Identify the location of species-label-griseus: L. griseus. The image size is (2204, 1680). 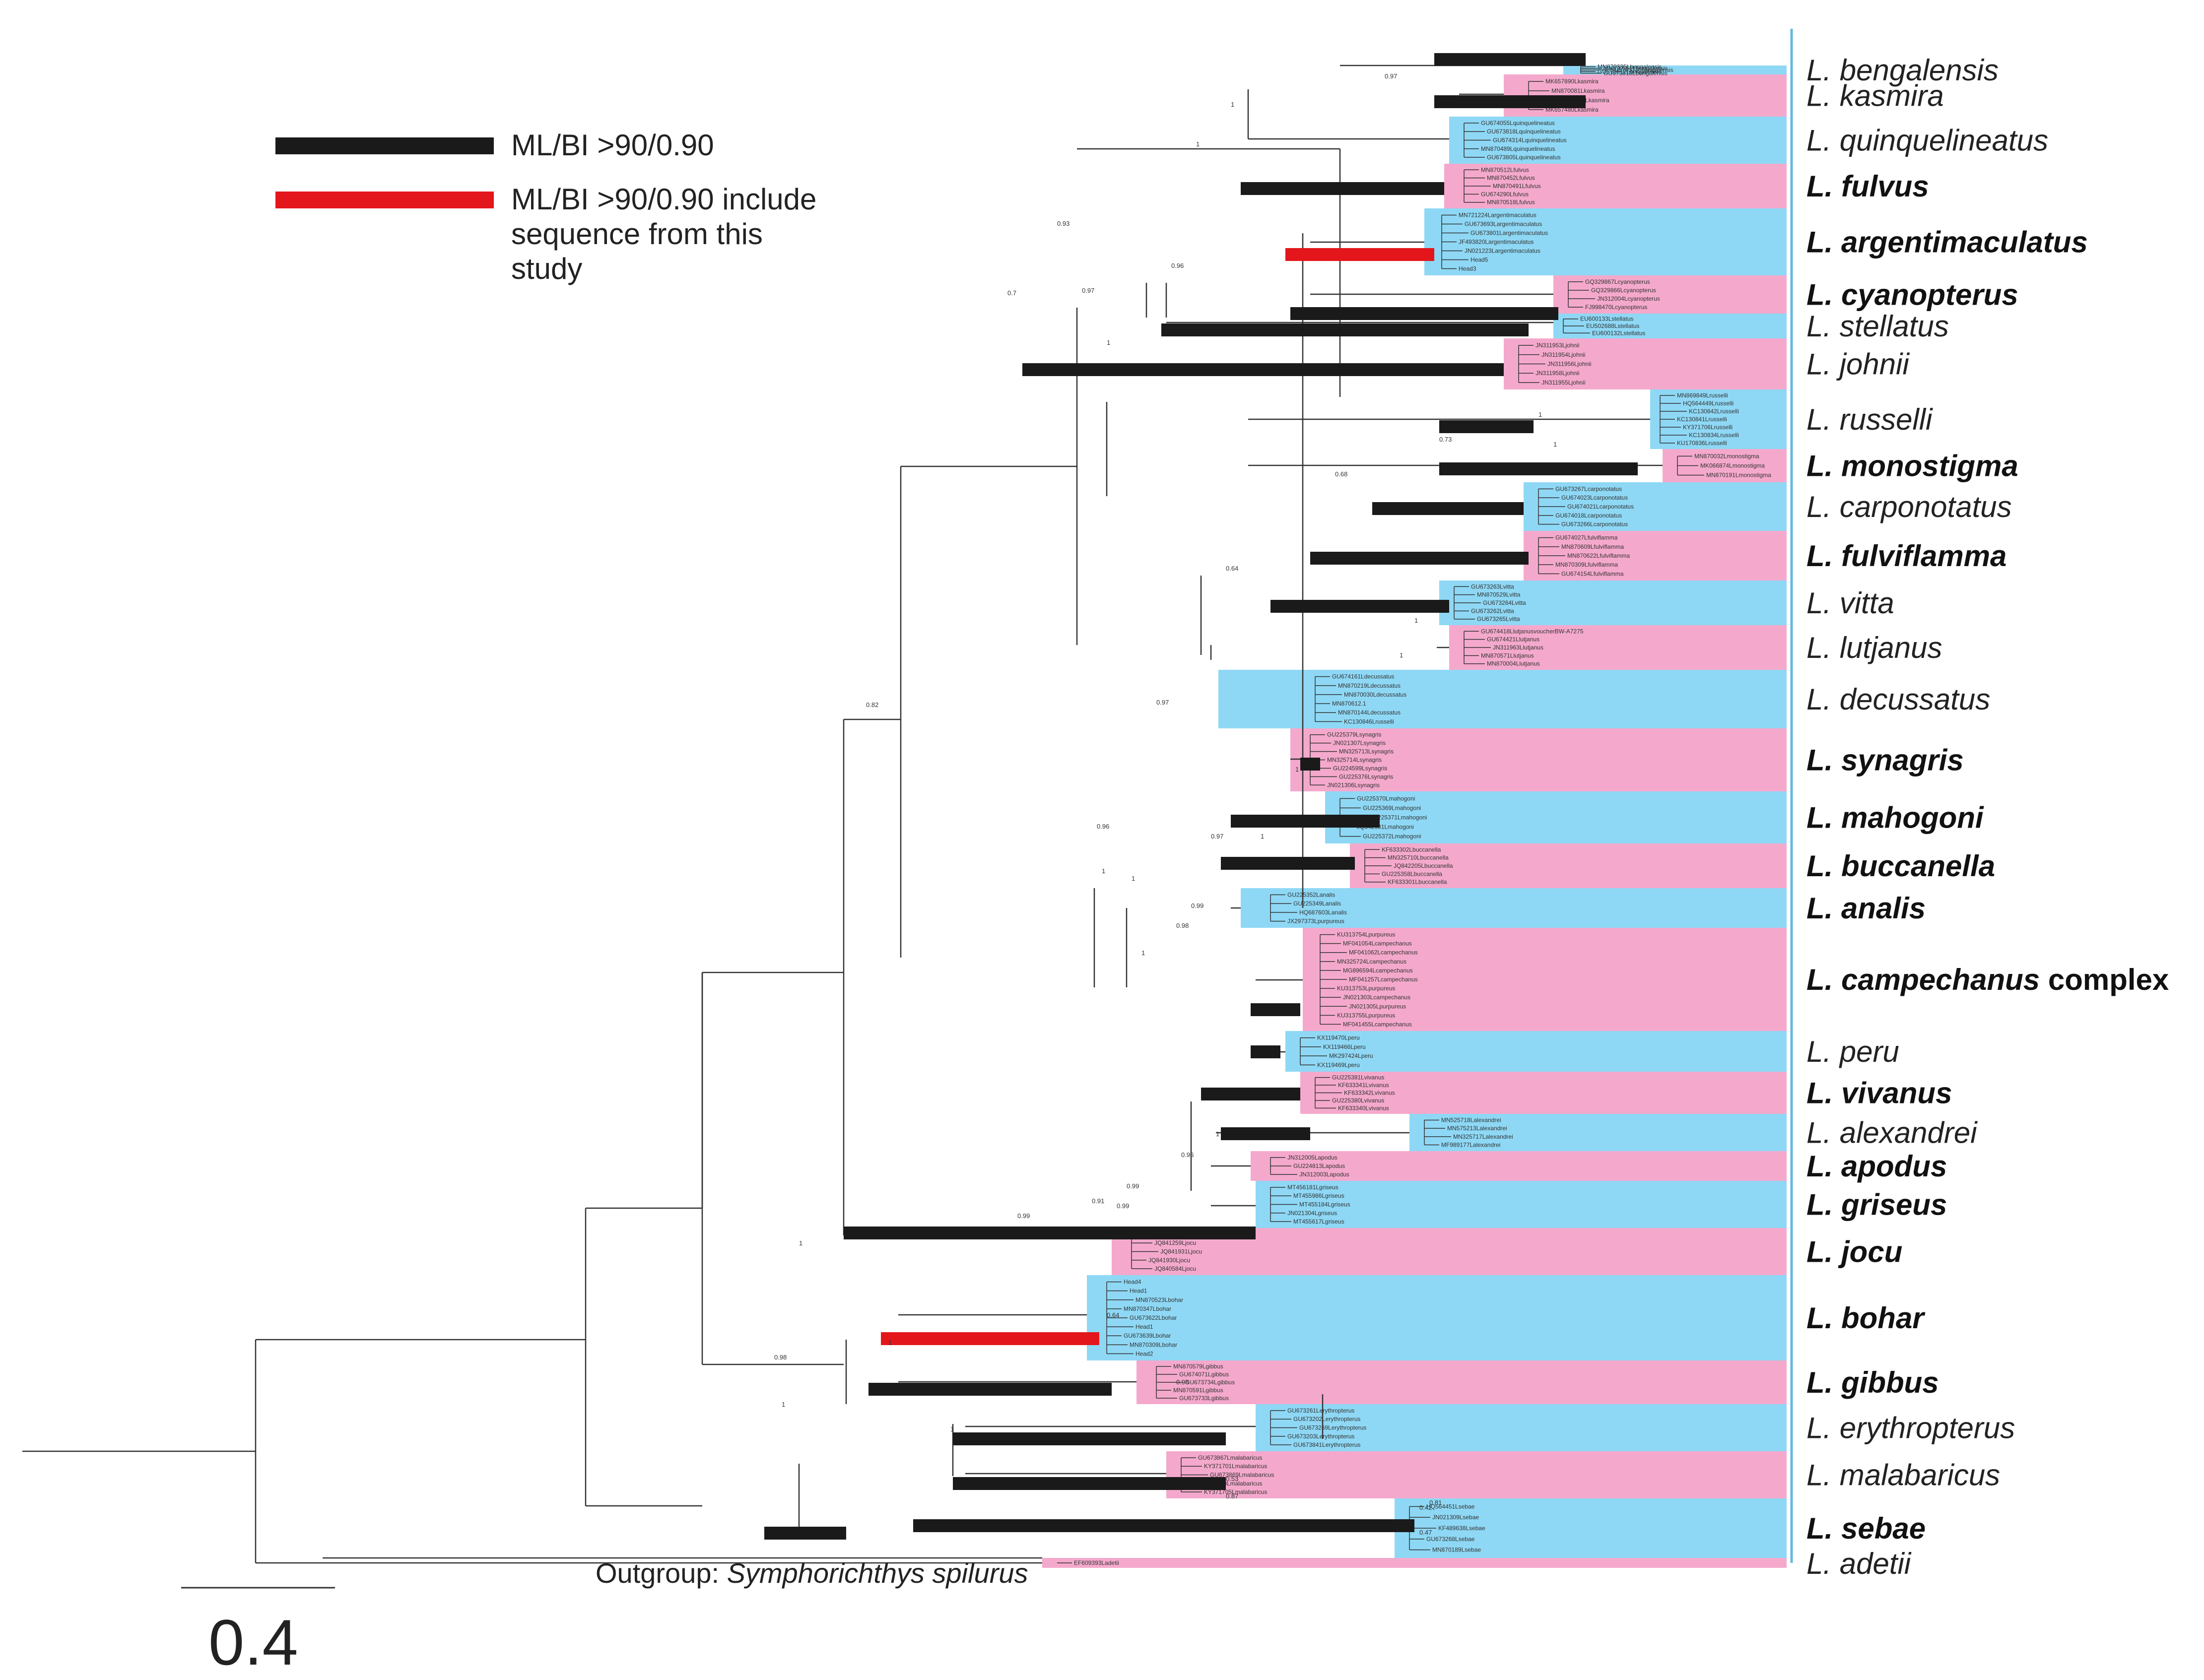
(1876, 1205).